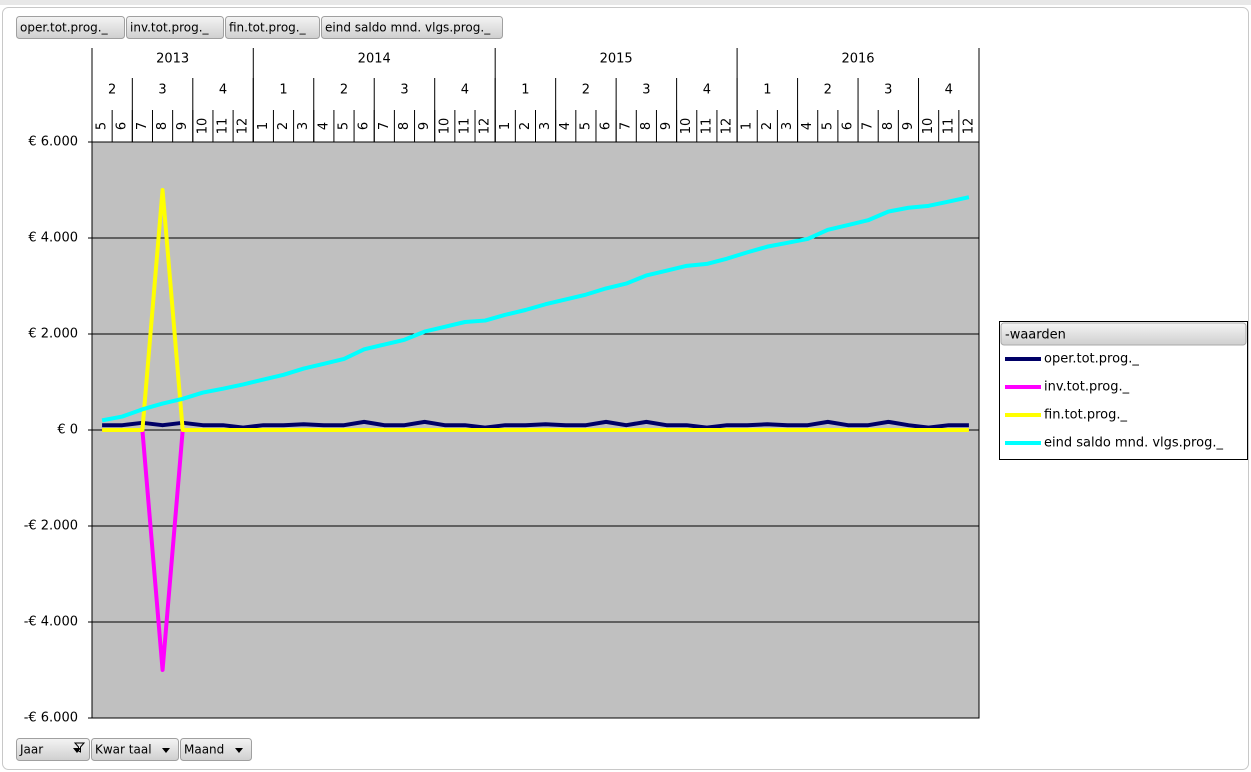 Image resolution: width=1251 pixels, height=772 pixels. I want to click on field-button: Kwar taal, so click(135, 749).